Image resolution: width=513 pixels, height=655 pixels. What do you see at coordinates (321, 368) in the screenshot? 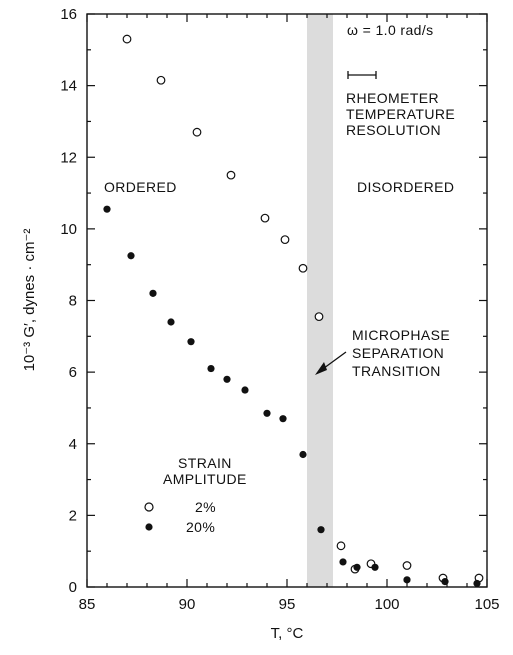
I see `transition-arrowhead` at bounding box center [321, 368].